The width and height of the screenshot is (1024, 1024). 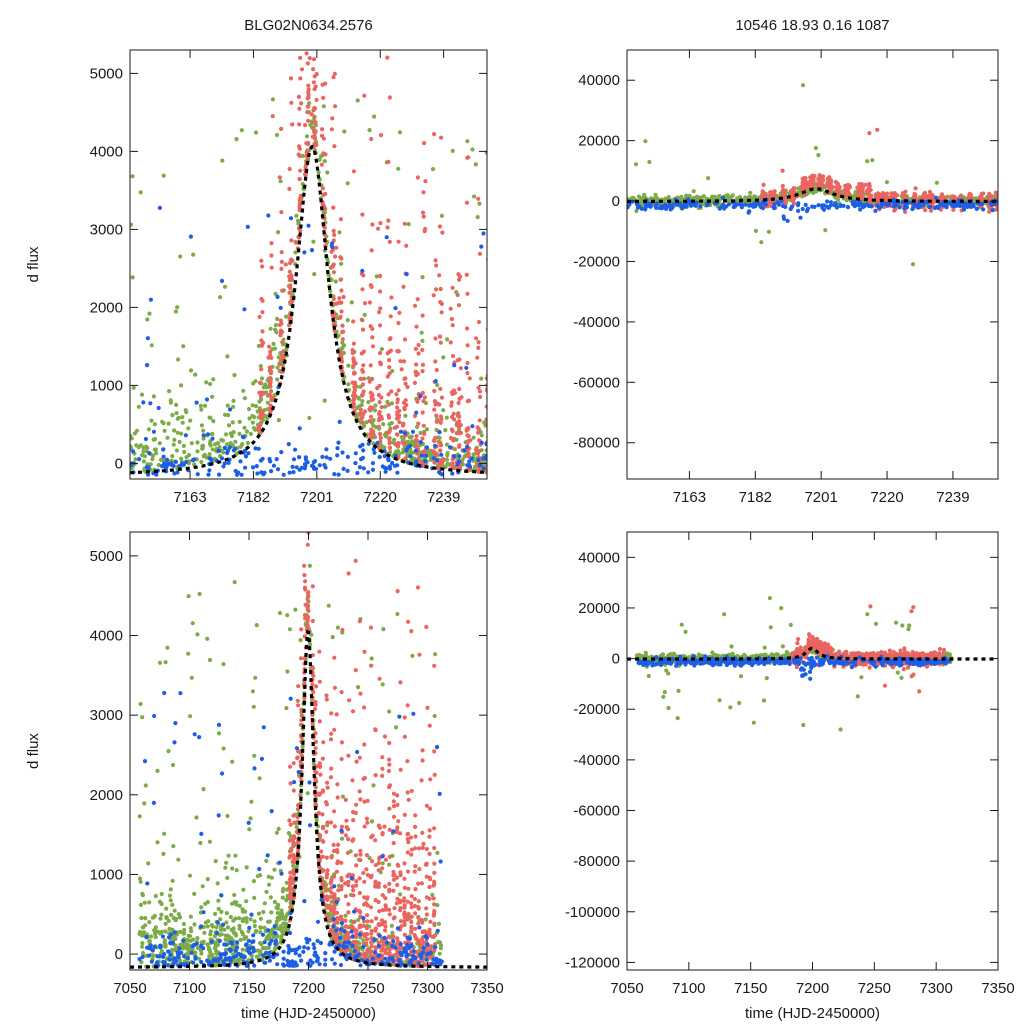 What do you see at coordinates (443, 497) in the screenshot?
I see `x-tick-label: 7239` at bounding box center [443, 497].